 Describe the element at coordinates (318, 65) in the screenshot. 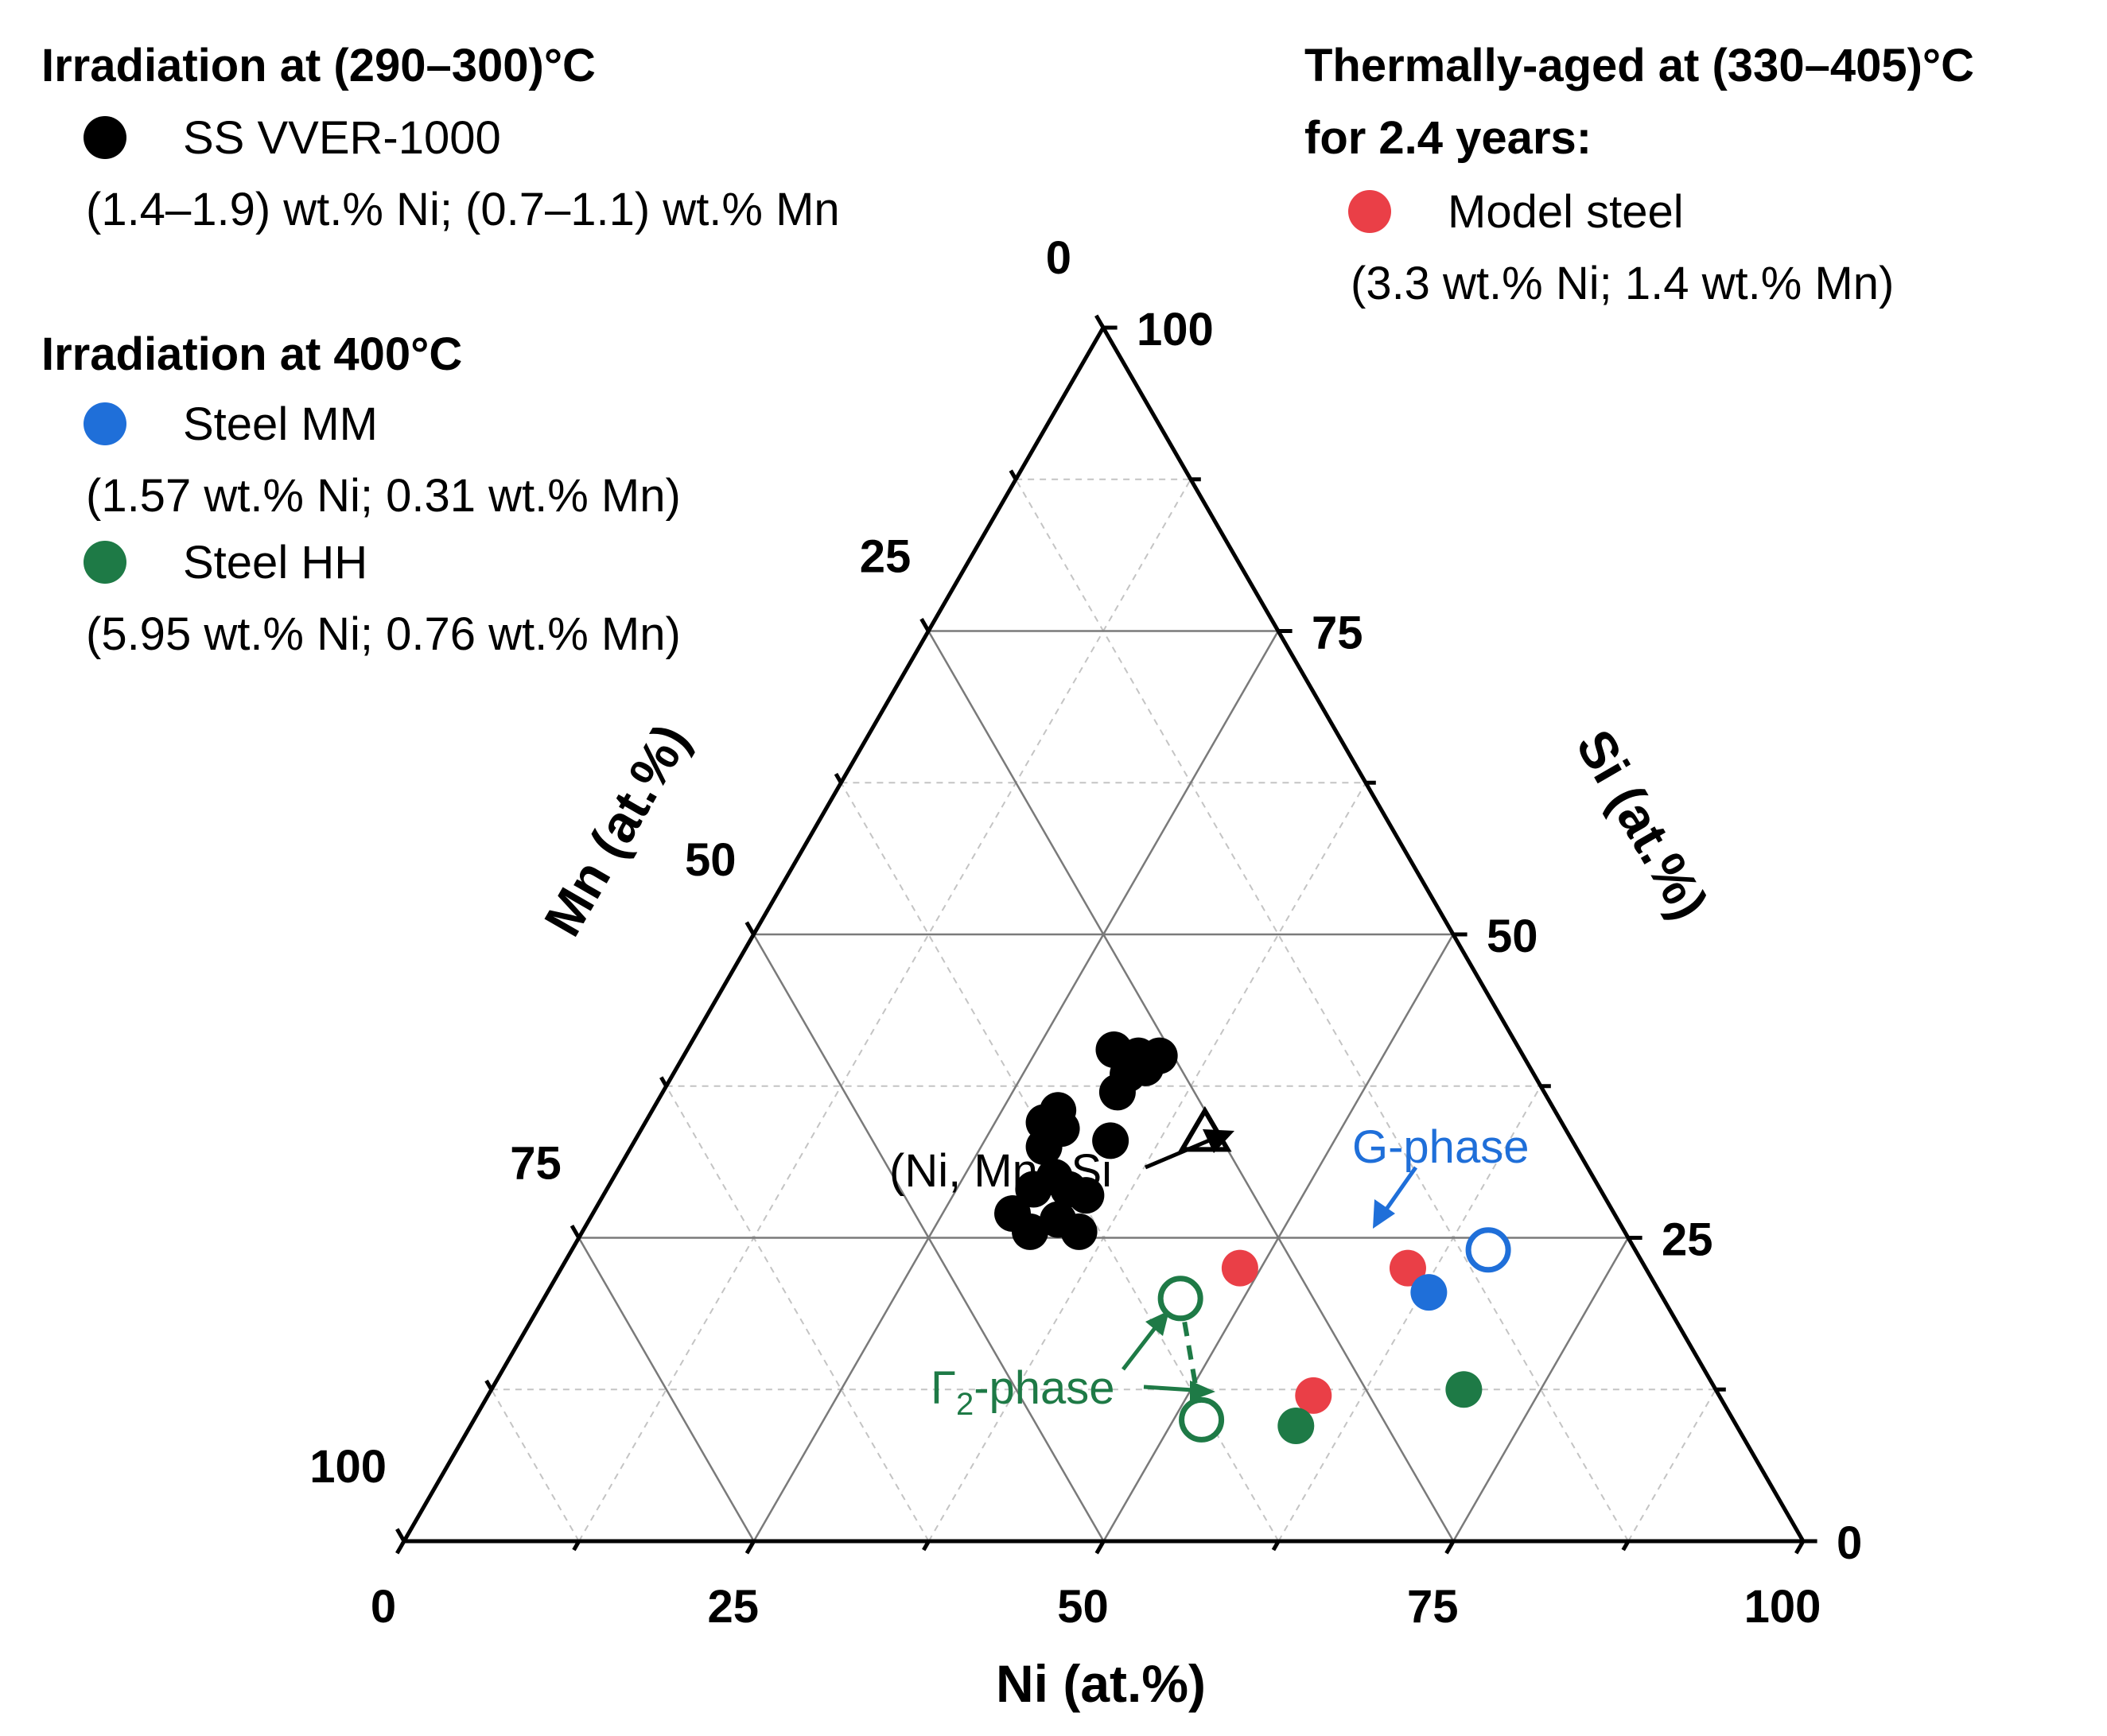

I see `legend-title-290-300: Irradiation at (290–300)°C` at that location.